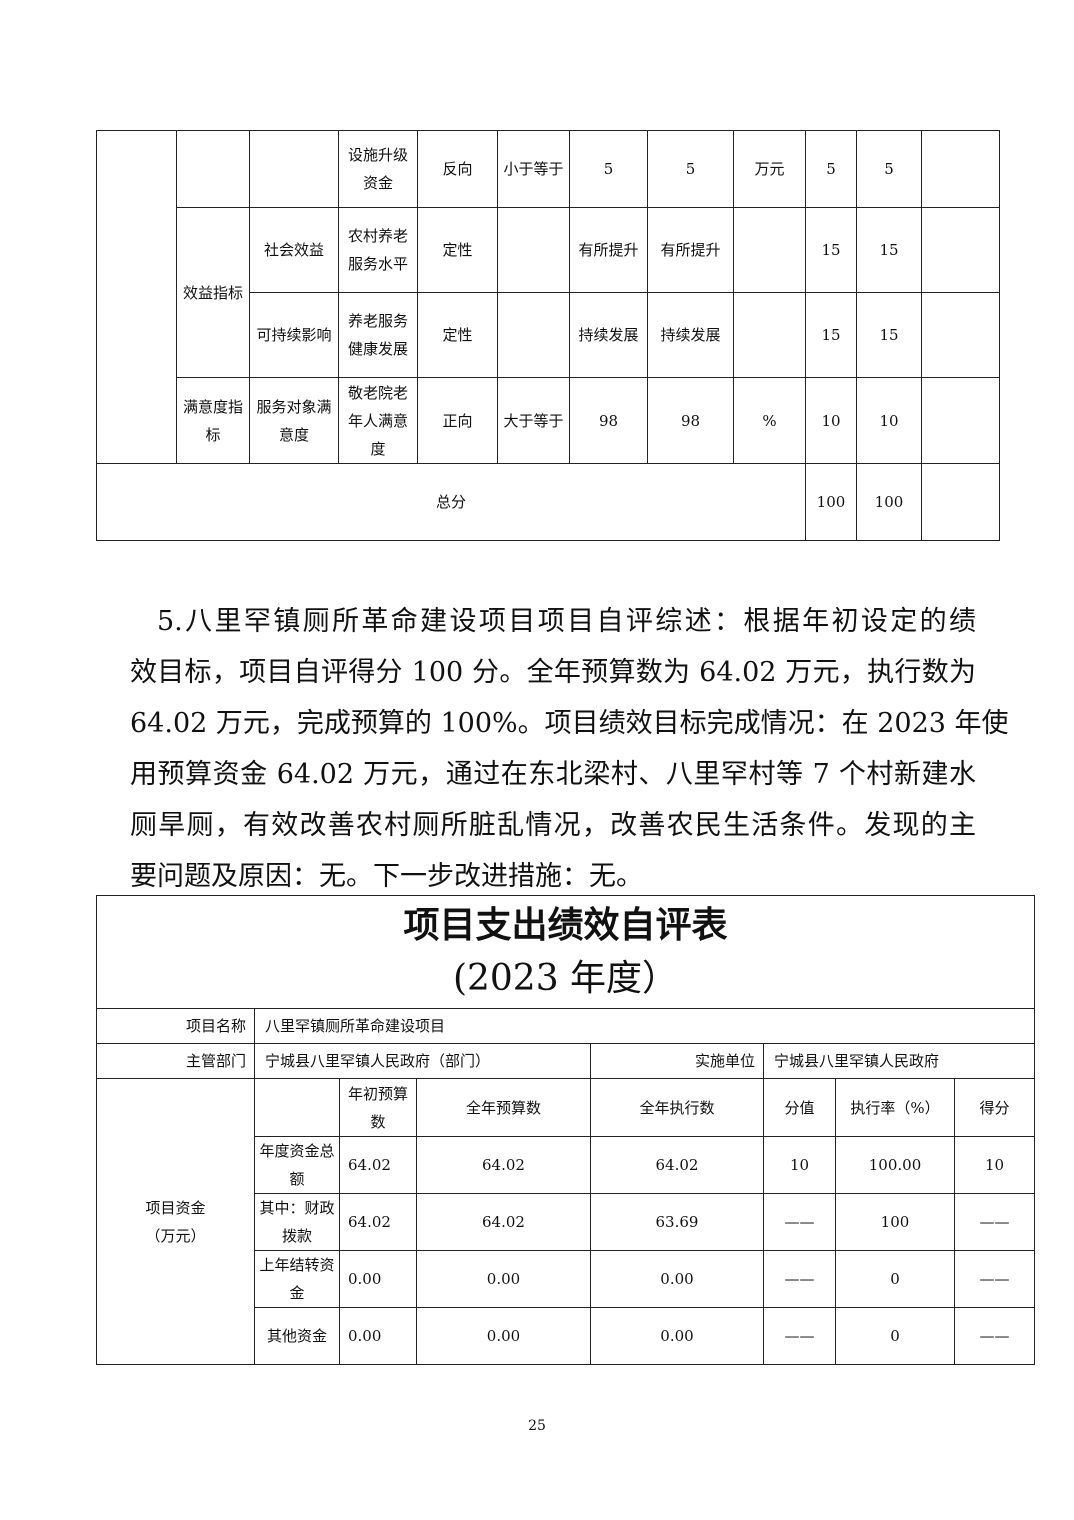  I want to click on table-subtitle: (2023 年度）, so click(565, 978).